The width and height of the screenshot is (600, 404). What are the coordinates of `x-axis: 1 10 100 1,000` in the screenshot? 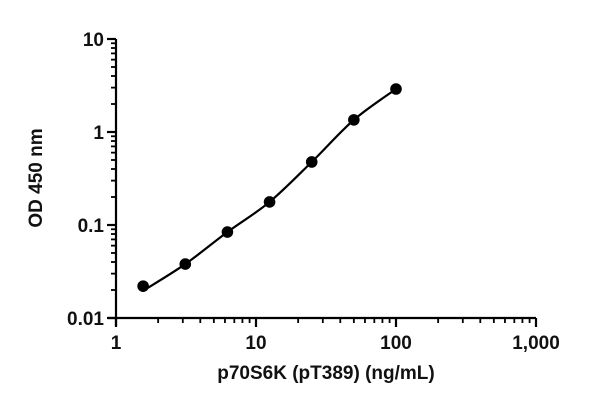 It's located at (334, 335).